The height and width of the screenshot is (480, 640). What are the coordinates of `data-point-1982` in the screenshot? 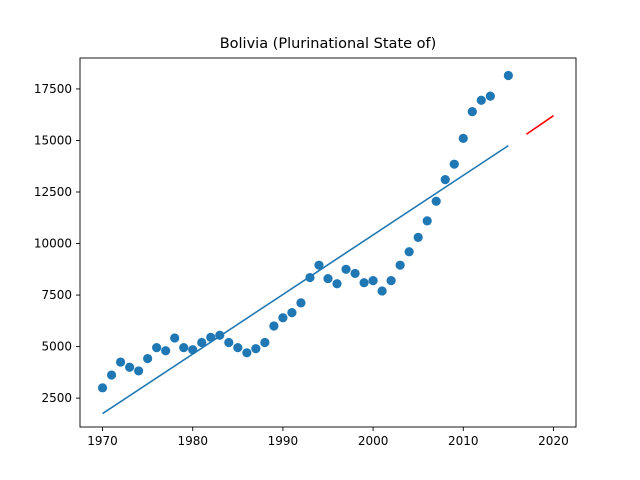 It's located at (211, 337).